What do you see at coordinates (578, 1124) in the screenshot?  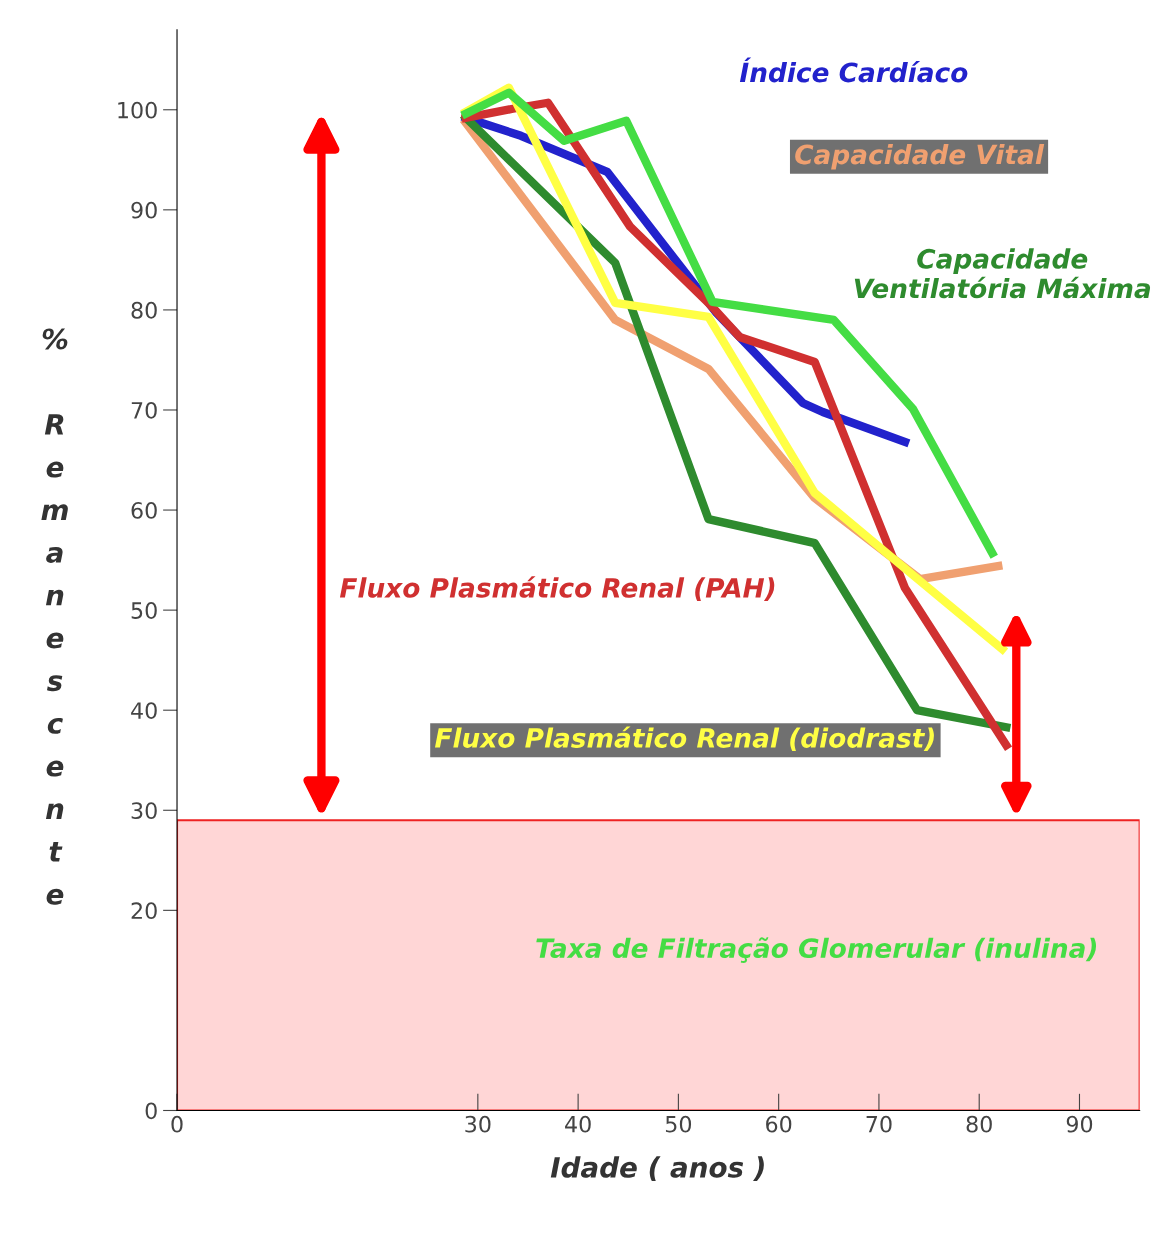 I see `x-tick-label: 40` at bounding box center [578, 1124].